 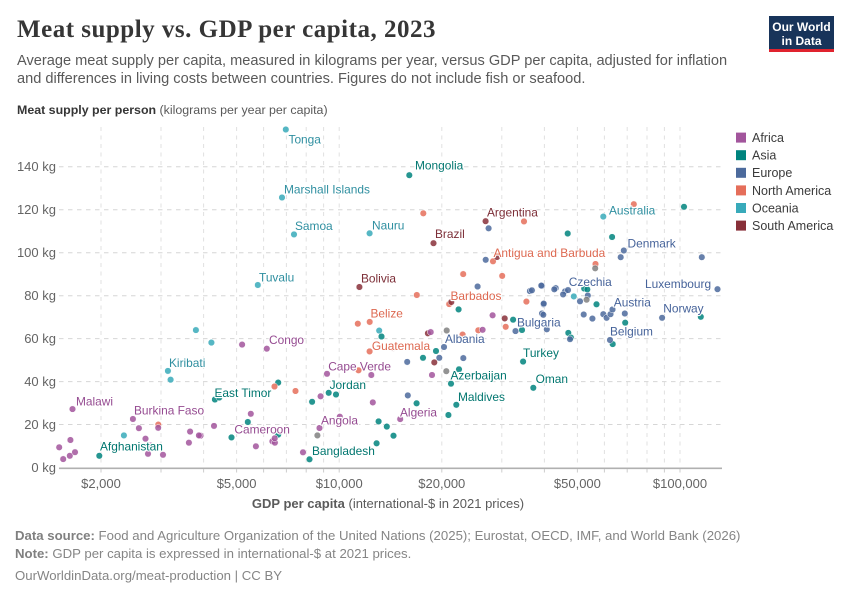 I want to click on svg-text: Congo, so click(x=286, y=340).